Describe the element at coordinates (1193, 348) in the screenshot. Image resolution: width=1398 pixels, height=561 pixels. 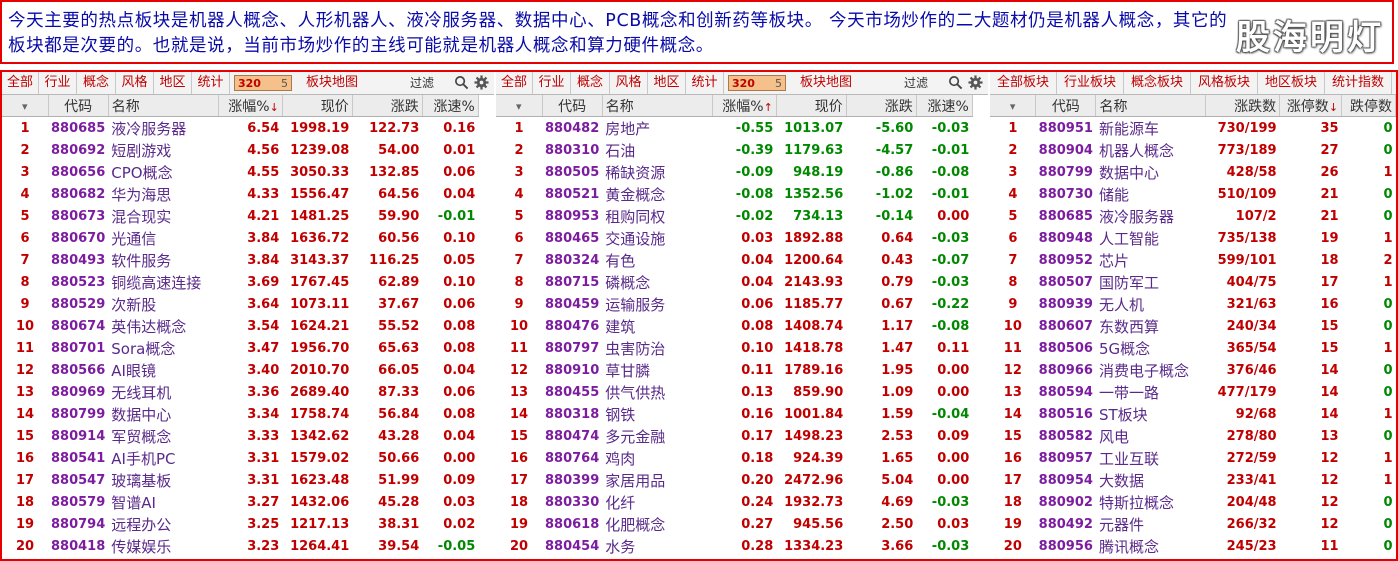
I see `table-row: 11 880506 5G概念 365/54 15 1` at that location.